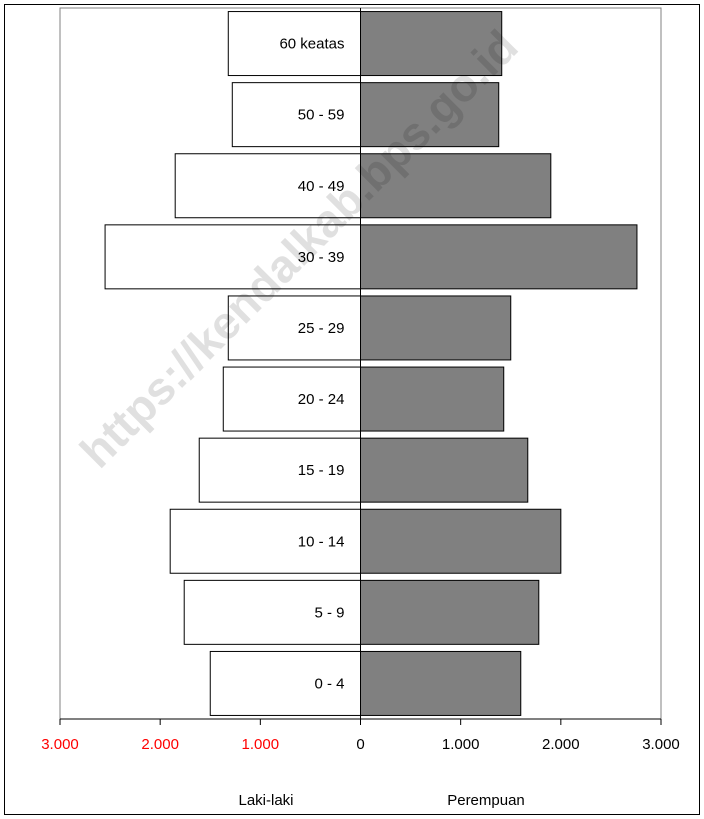 This screenshot has width=704, height=819. Describe the element at coordinates (321, 541) in the screenshot. I see `age-group-label: 10 - 14` at that location.